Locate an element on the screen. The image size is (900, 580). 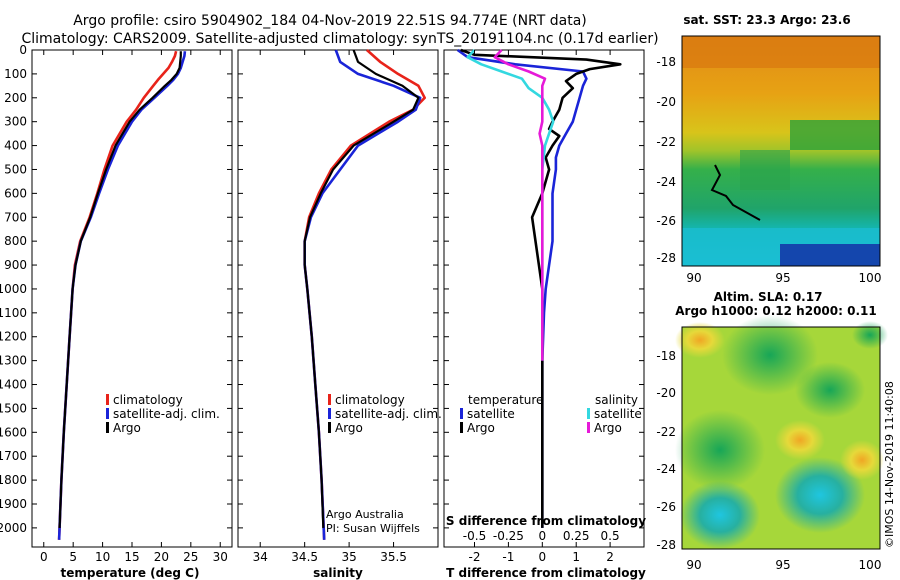
depth-tick-label: 500 is located at coordinates (15, 169).